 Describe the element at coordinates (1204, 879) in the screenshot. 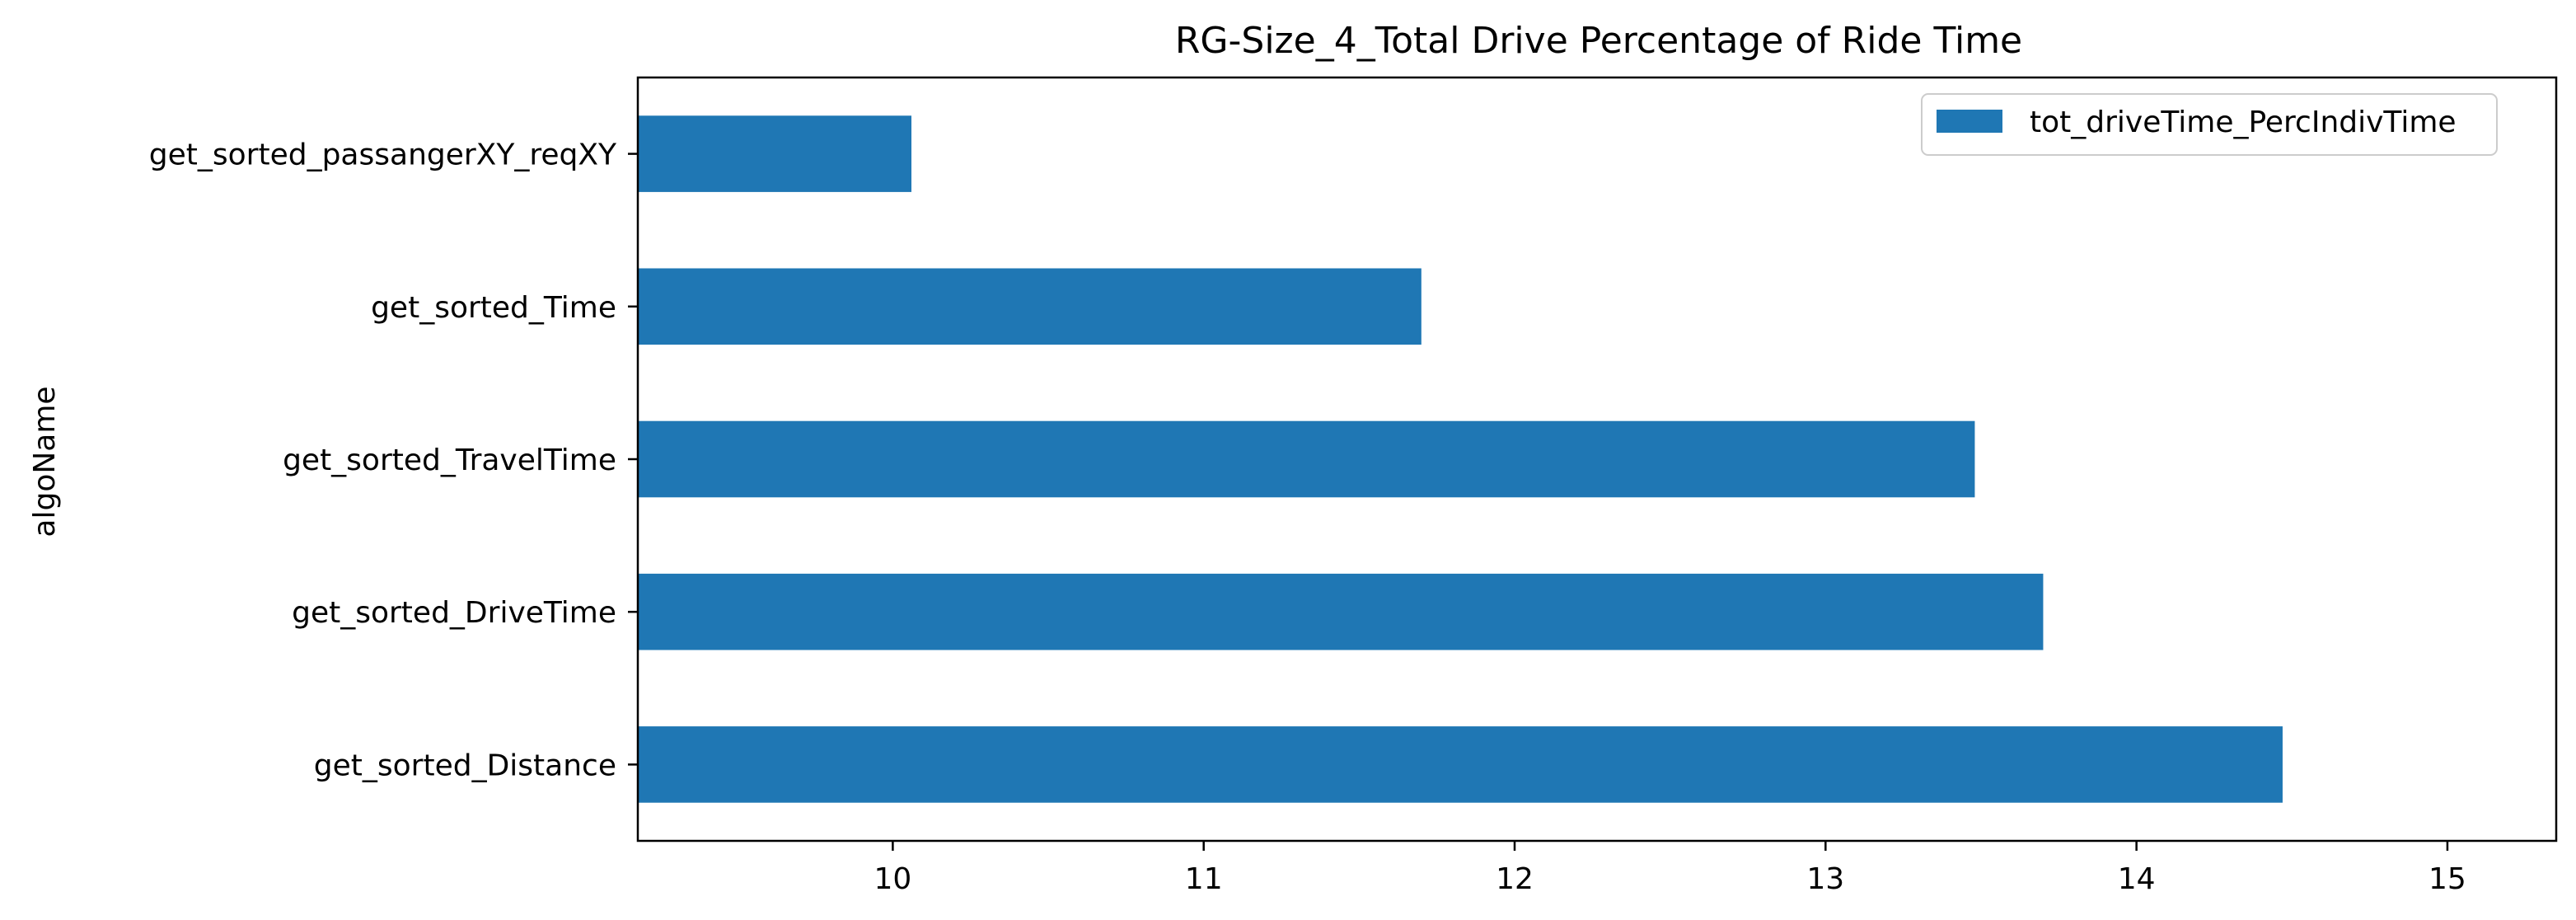

I see `x-tick-label: 11` at that location.